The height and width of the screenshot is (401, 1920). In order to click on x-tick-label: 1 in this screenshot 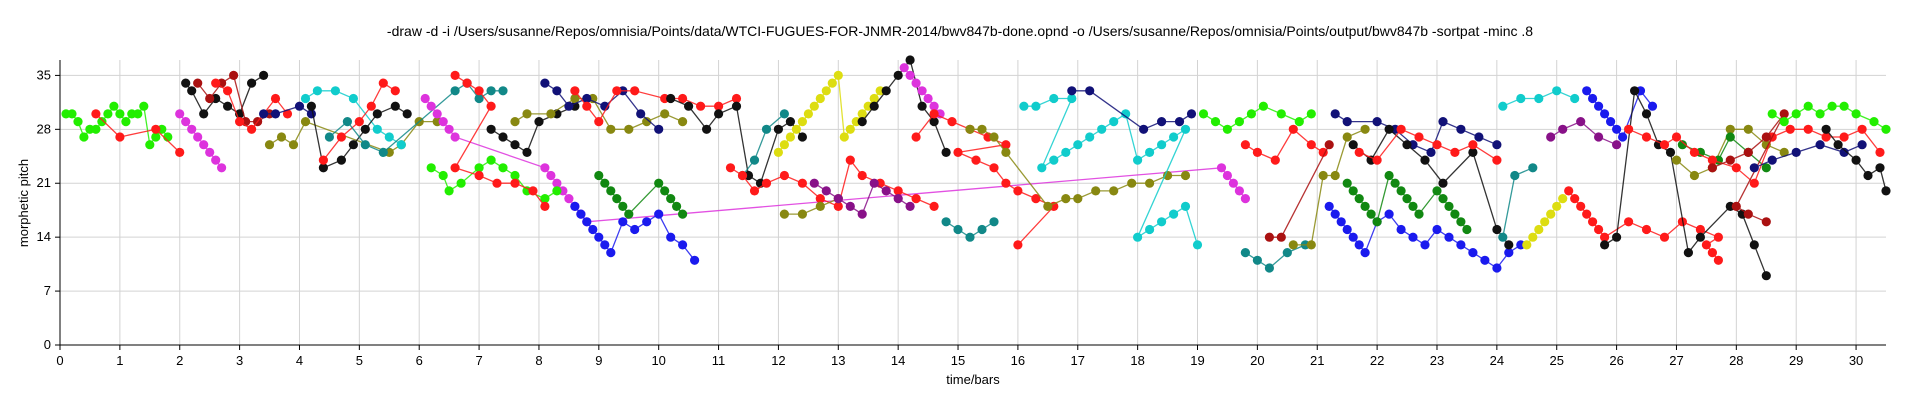, I will do `click(119, 360)`.